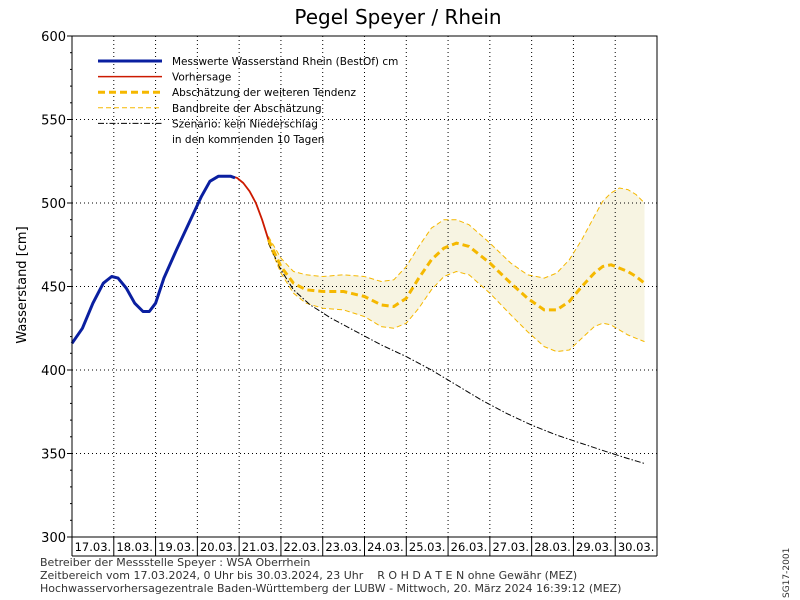 The height and width of the screenshot is (600, 800). Describe the element at coordinates (636, 547) in the screenshot. I see `x-tick-label: 30.03.` at that location.